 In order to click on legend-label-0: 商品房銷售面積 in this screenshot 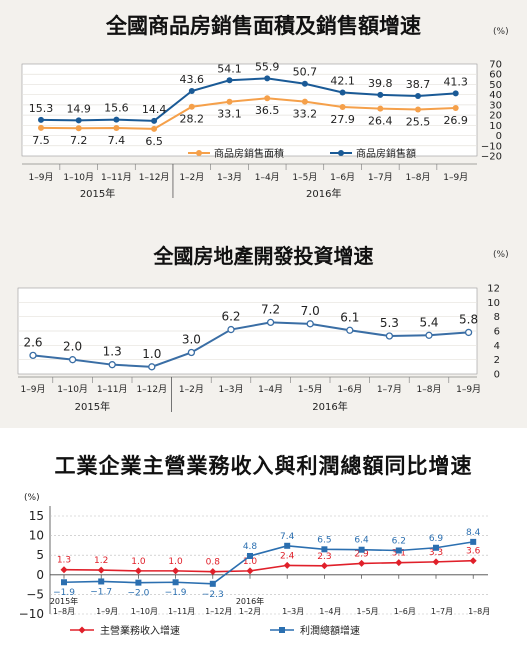, I will do `click(249, 153)`.